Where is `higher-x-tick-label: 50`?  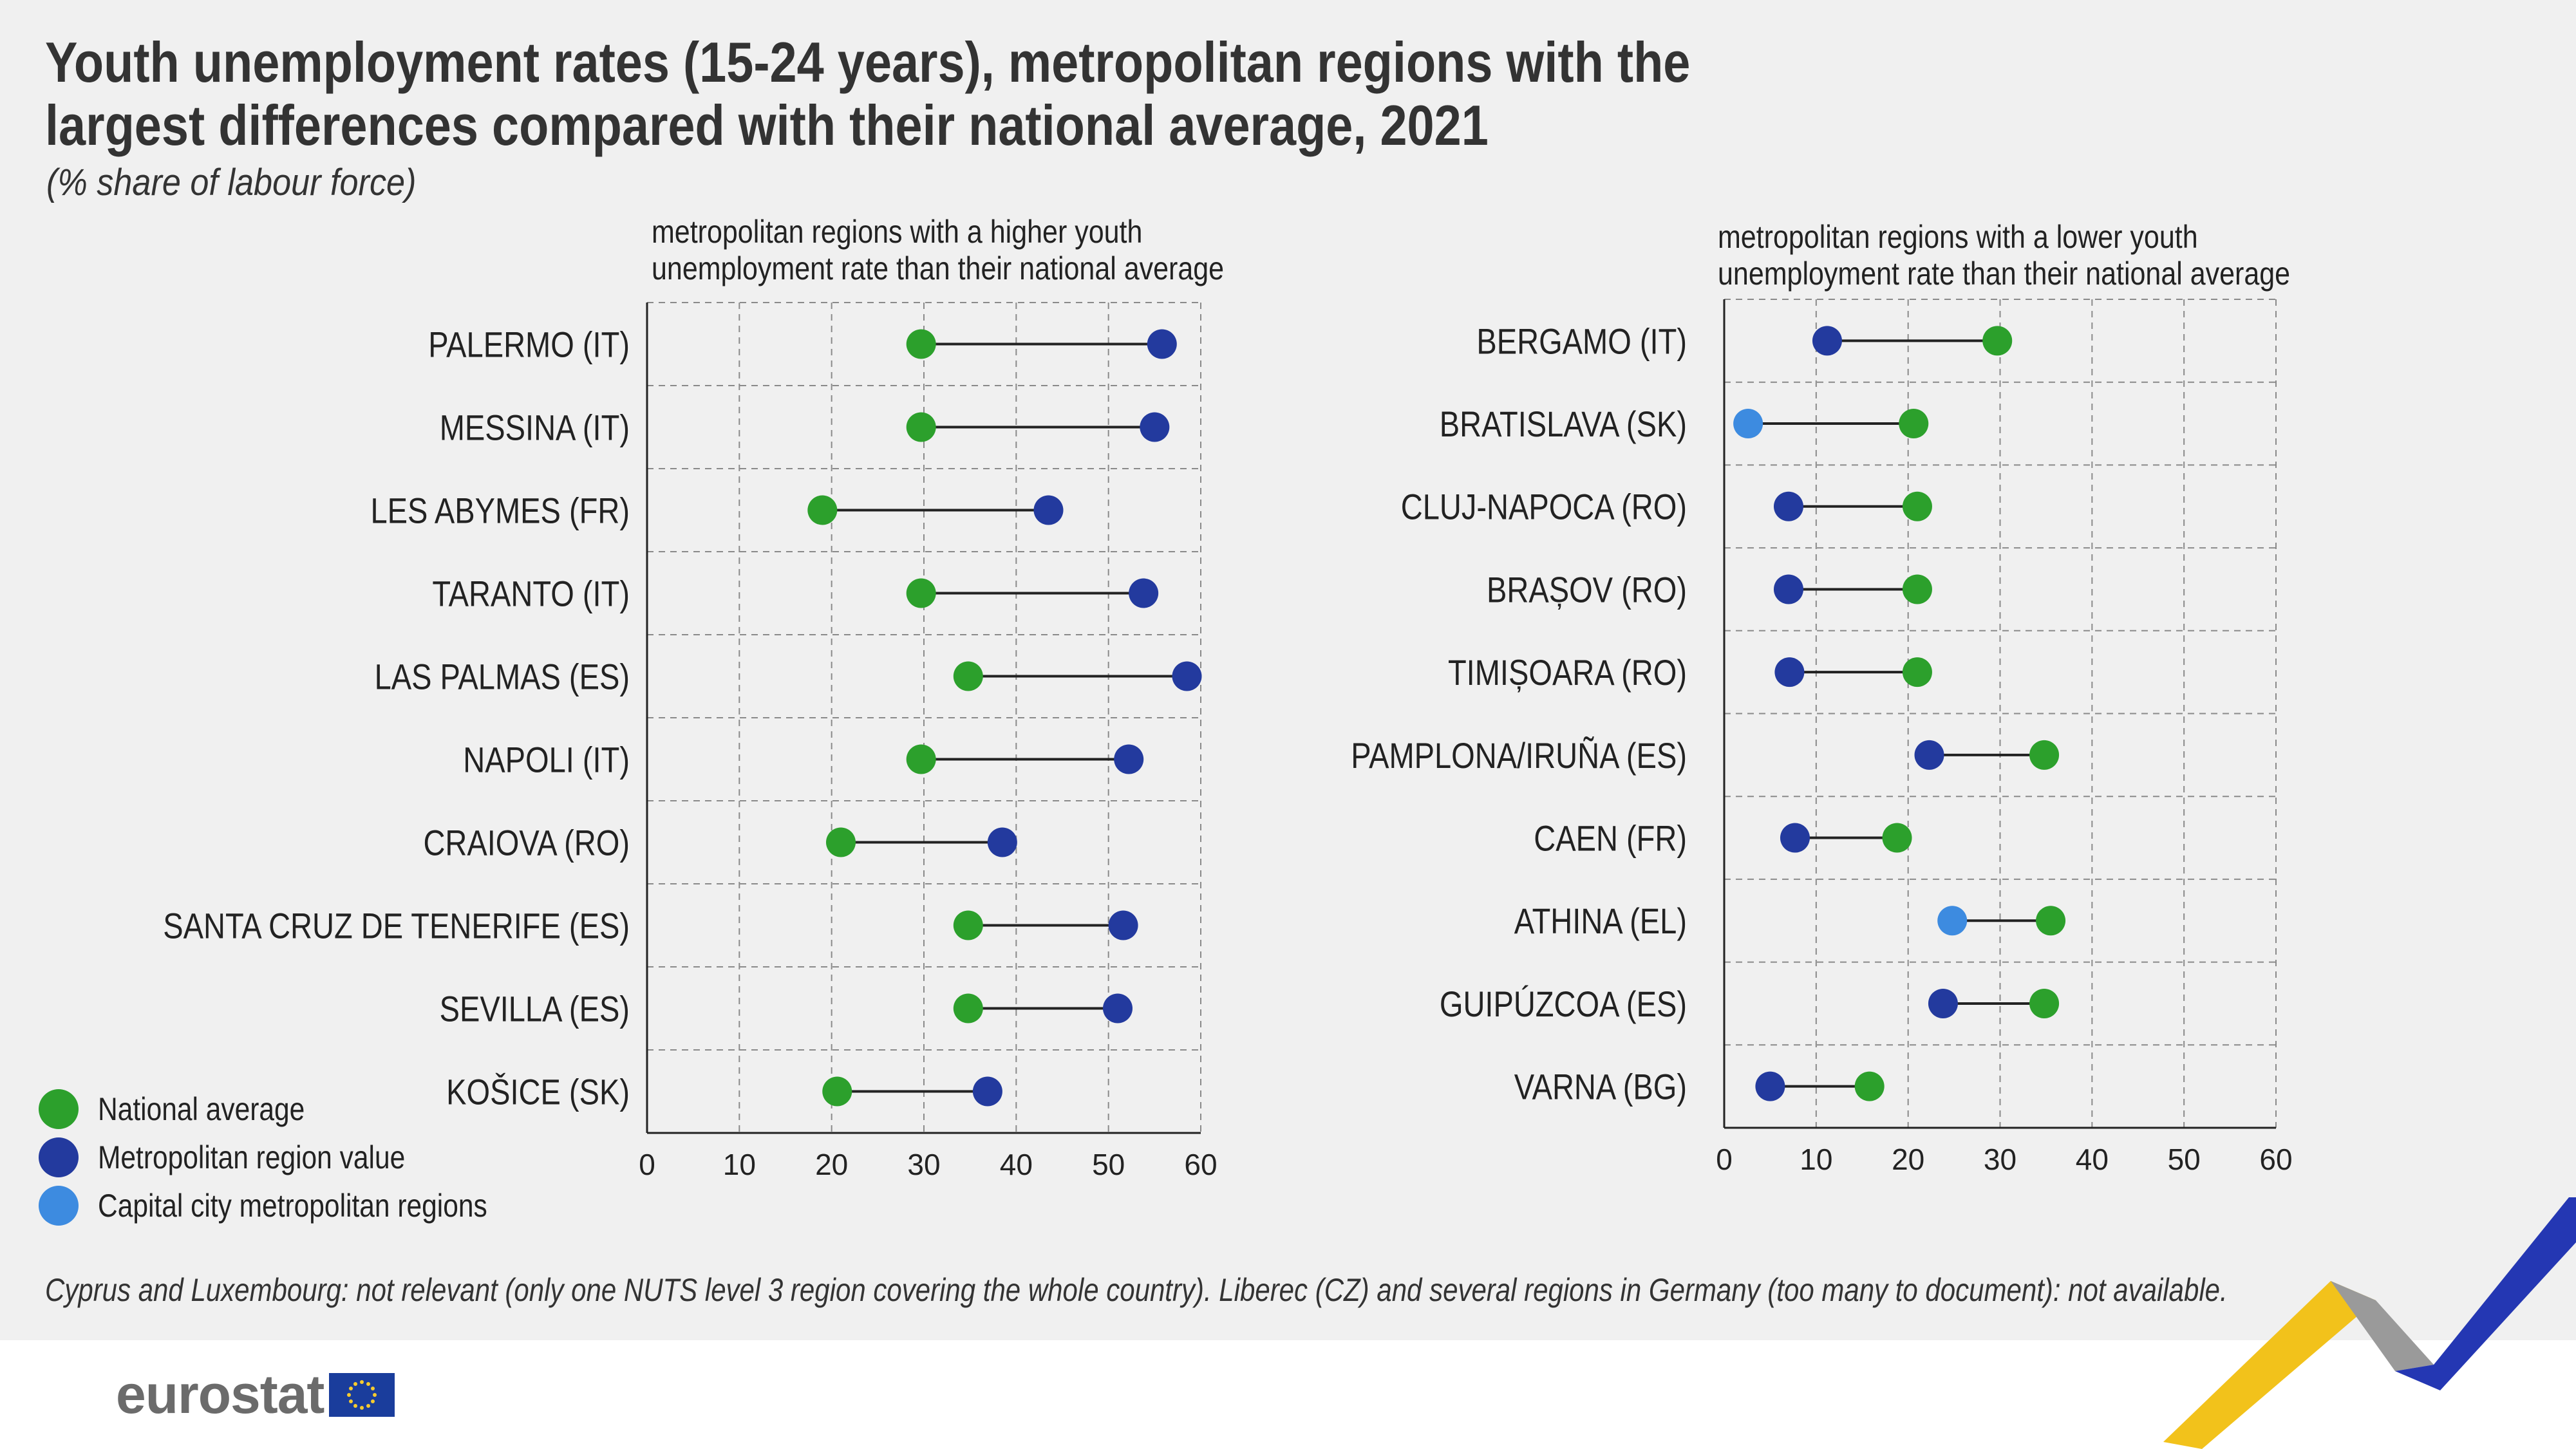
higher-x-tick-label: 50 is located at coordinates (1108, 1164).